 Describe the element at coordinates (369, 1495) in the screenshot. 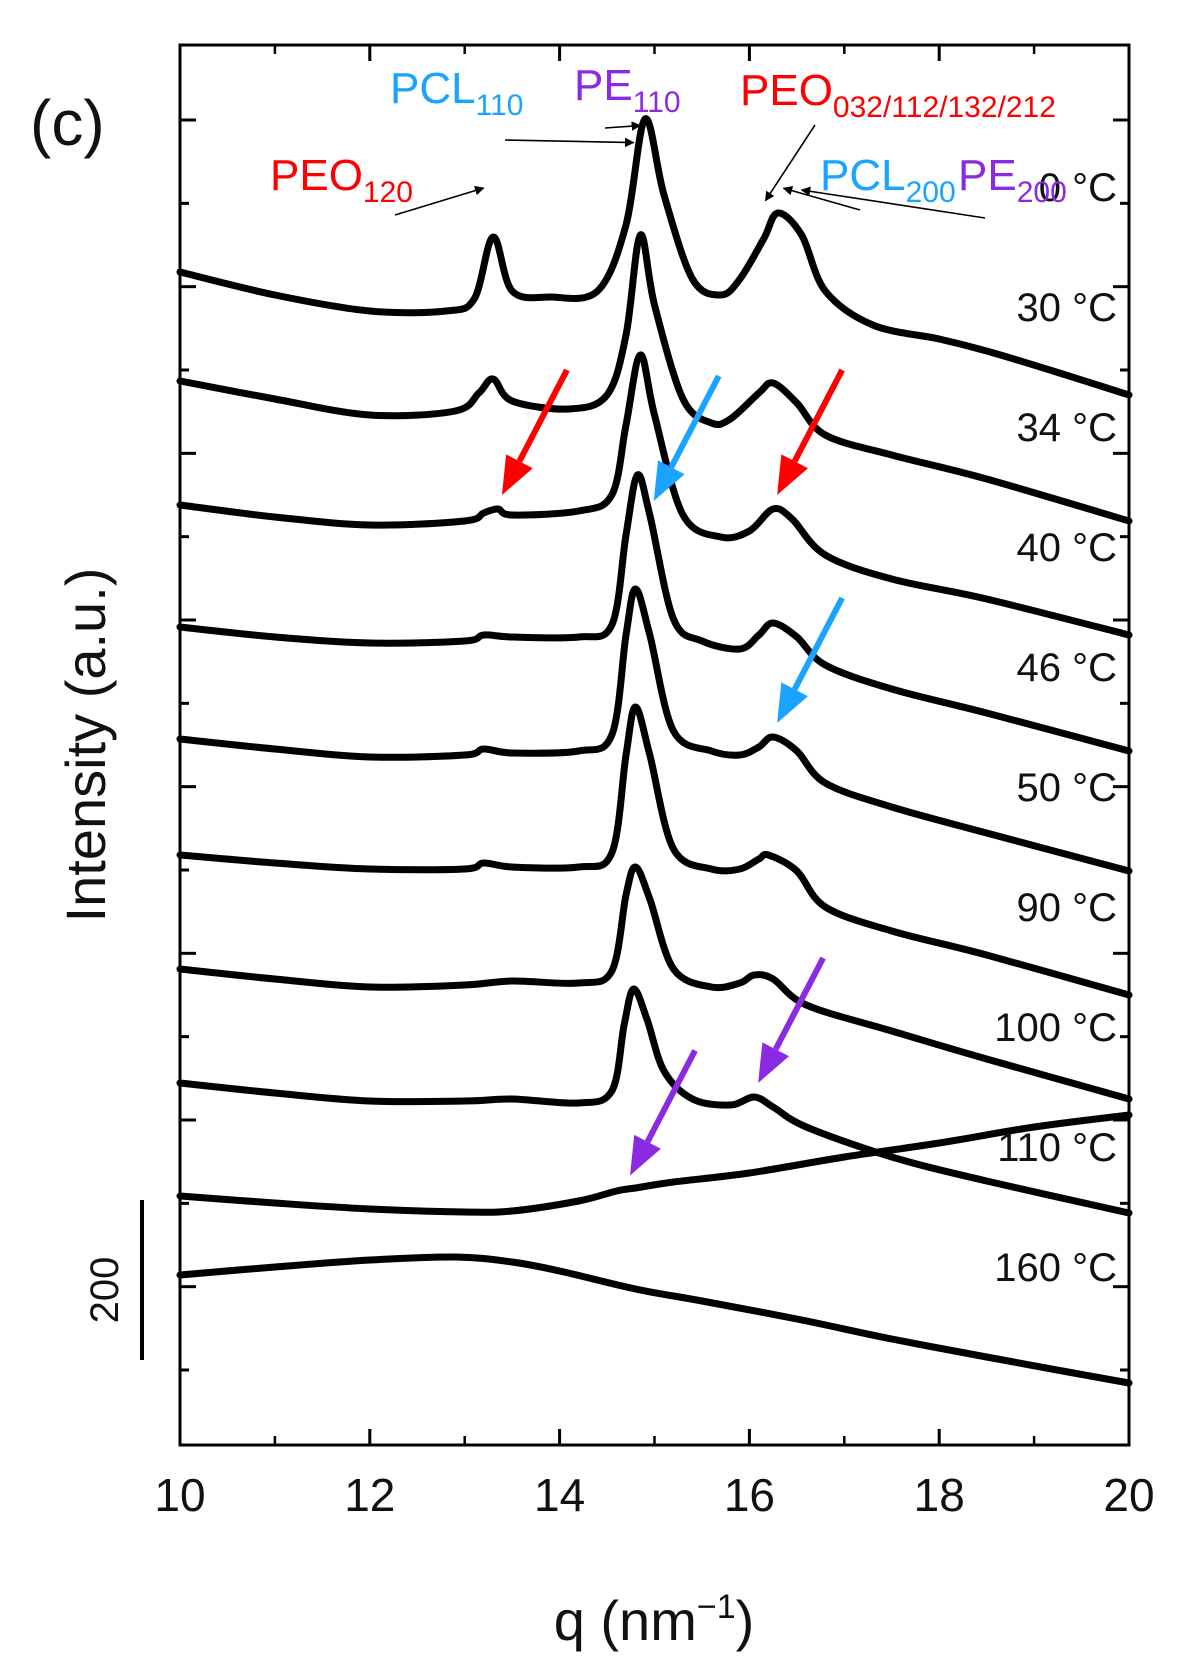

I see `x-tick-label: 12` at that location.